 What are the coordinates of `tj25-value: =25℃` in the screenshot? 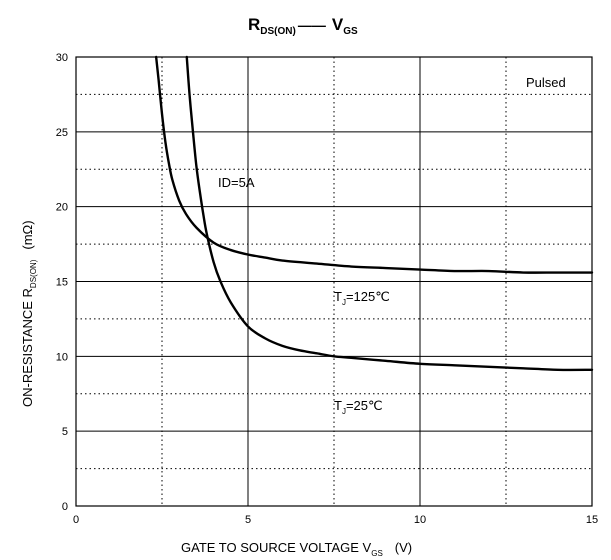 It's located at (364, 405).